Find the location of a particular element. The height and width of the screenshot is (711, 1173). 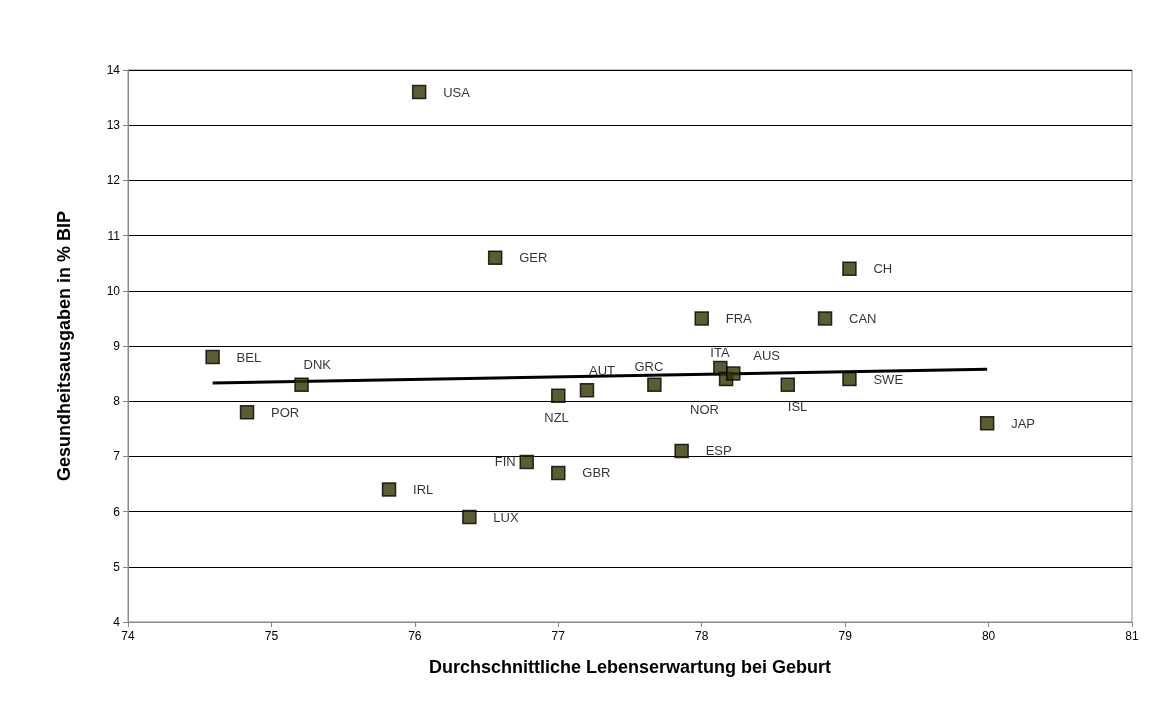

y-tick-label: 13 is located at coordinates (113, 125).